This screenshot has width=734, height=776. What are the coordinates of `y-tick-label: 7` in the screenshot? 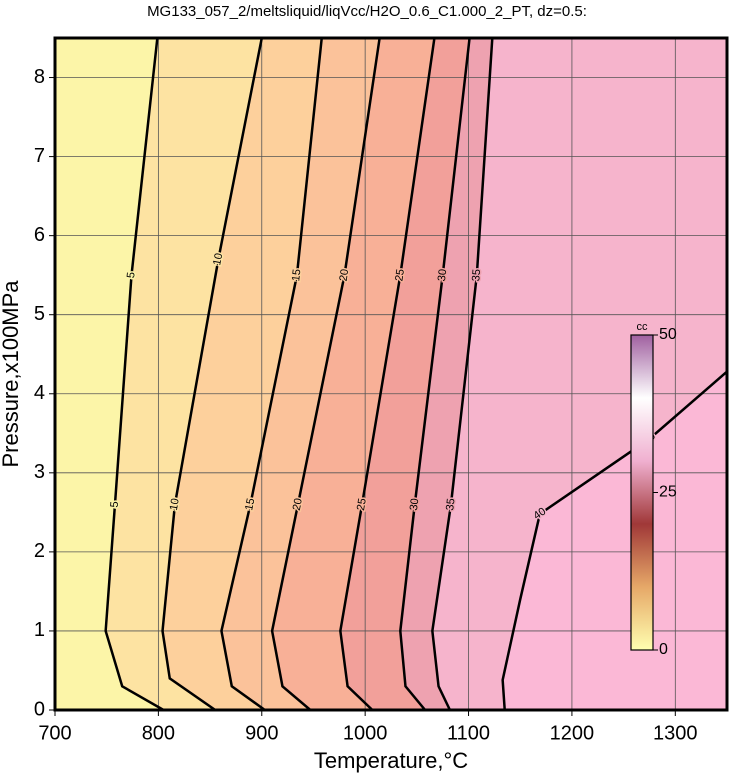 It's located at (39, 156).